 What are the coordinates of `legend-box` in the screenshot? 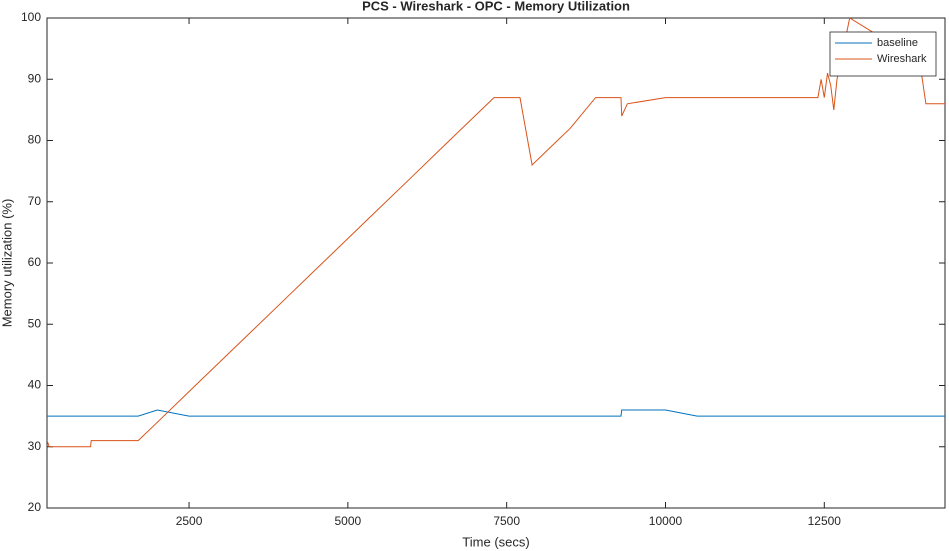 It's located at (883, 54).